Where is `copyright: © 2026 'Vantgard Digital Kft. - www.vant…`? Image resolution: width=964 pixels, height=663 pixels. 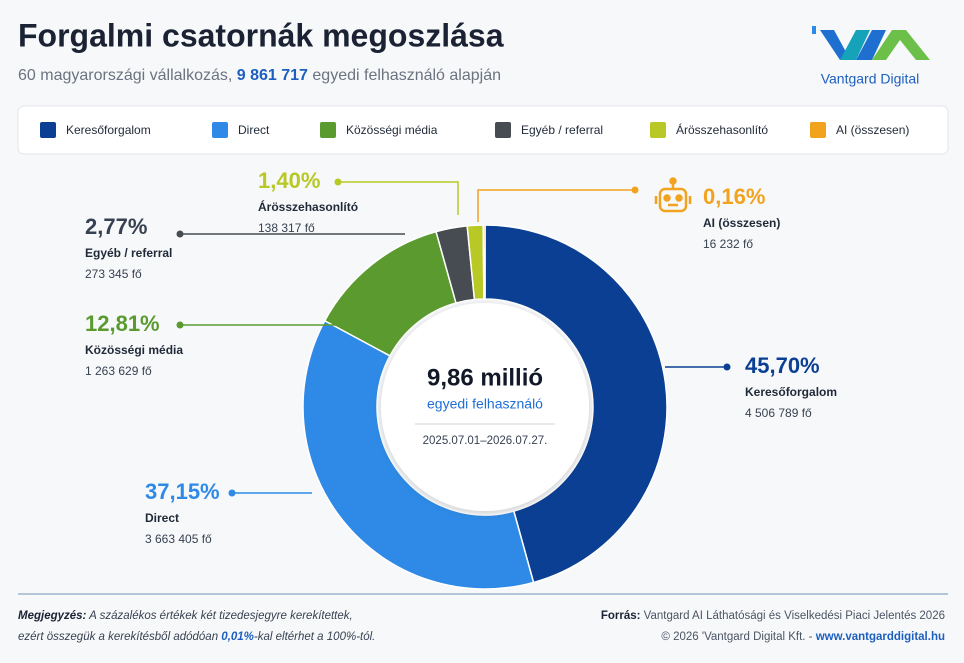 copyright: © 2026 'Vantgard Digital Kft. - www.vant… is located at coordinates (803, 637).